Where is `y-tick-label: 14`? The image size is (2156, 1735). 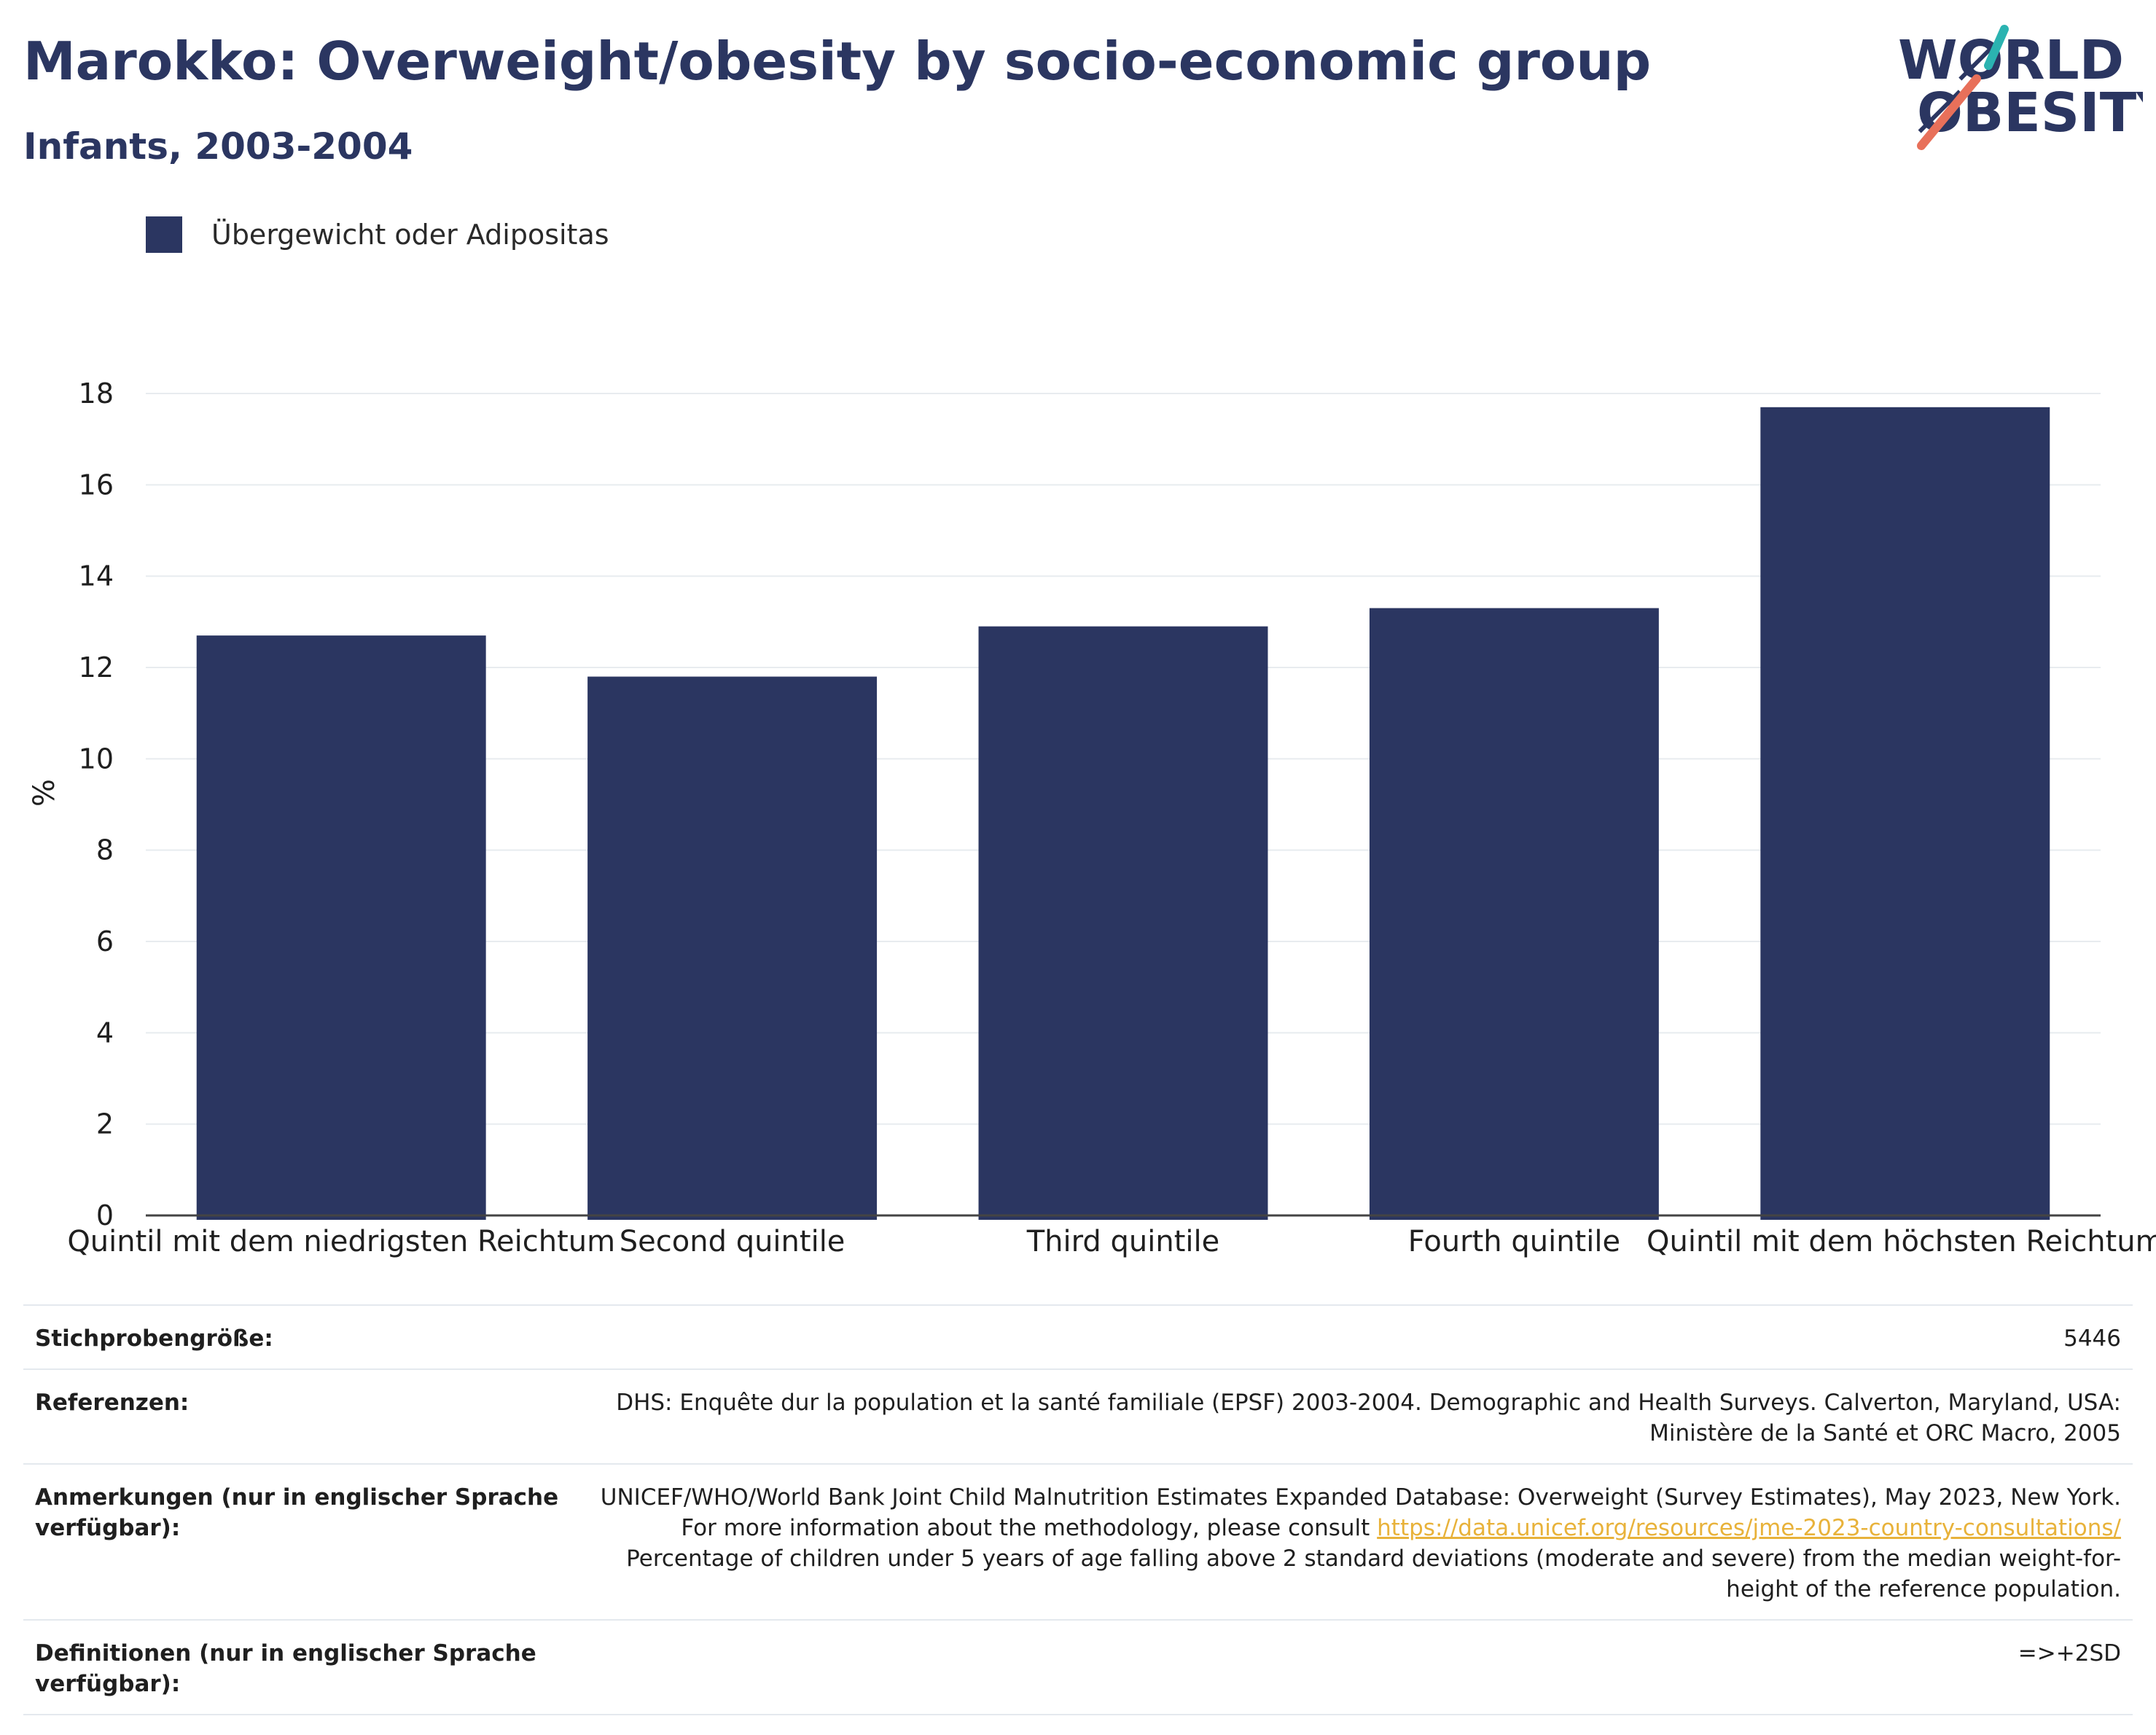
y-tick-label: 14 is located at coordinates (97, 576).